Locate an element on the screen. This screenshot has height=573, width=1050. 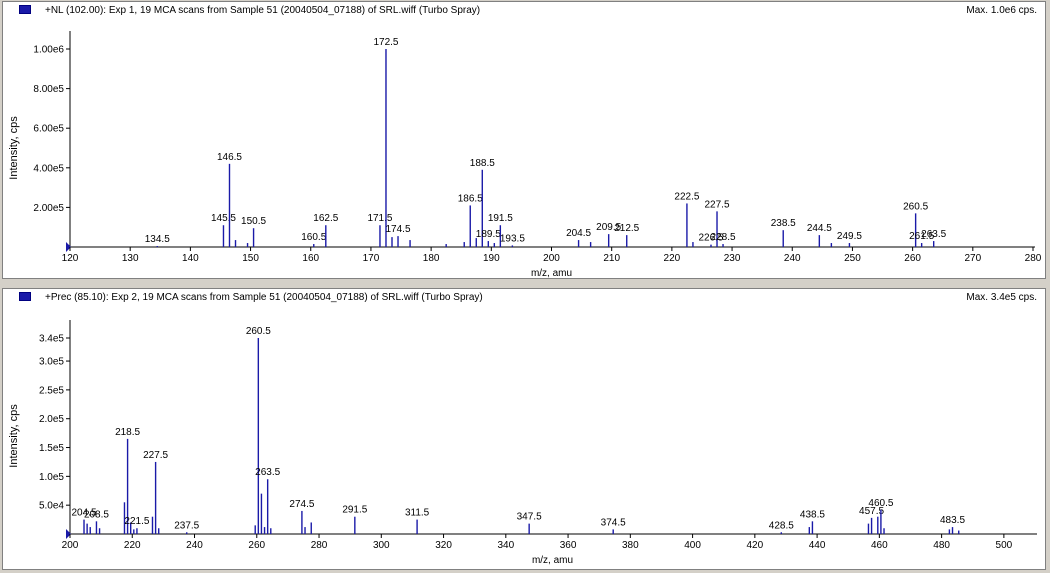
peak-label: 172.5 is located at coordinates (385, 42).